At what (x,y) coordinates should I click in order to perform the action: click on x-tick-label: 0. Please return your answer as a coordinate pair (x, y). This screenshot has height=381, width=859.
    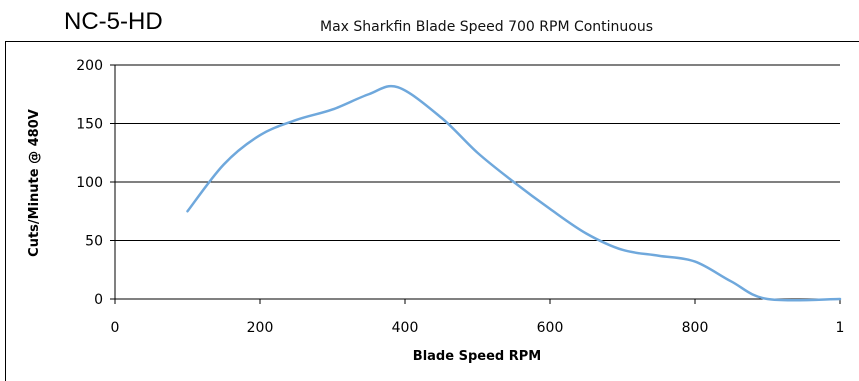
    Looking at the image, I should click on (115, 328).